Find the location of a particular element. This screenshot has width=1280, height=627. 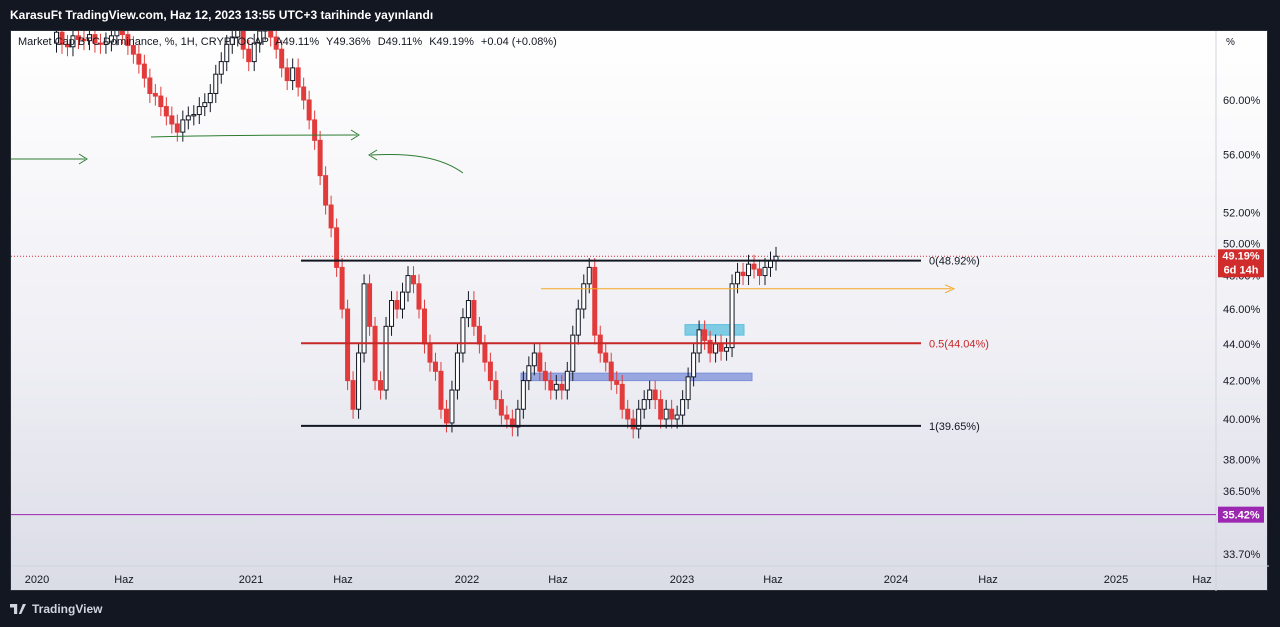

brand-label: TradingView is located at coordinates (67, 609).